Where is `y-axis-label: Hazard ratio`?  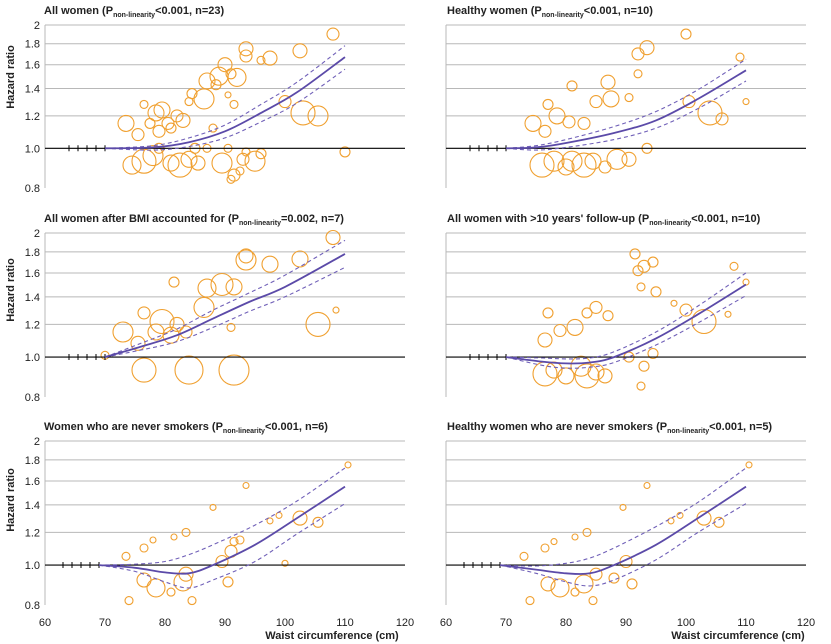 y-axis-label: Hazard ratio is located at coordinates (11, 500).